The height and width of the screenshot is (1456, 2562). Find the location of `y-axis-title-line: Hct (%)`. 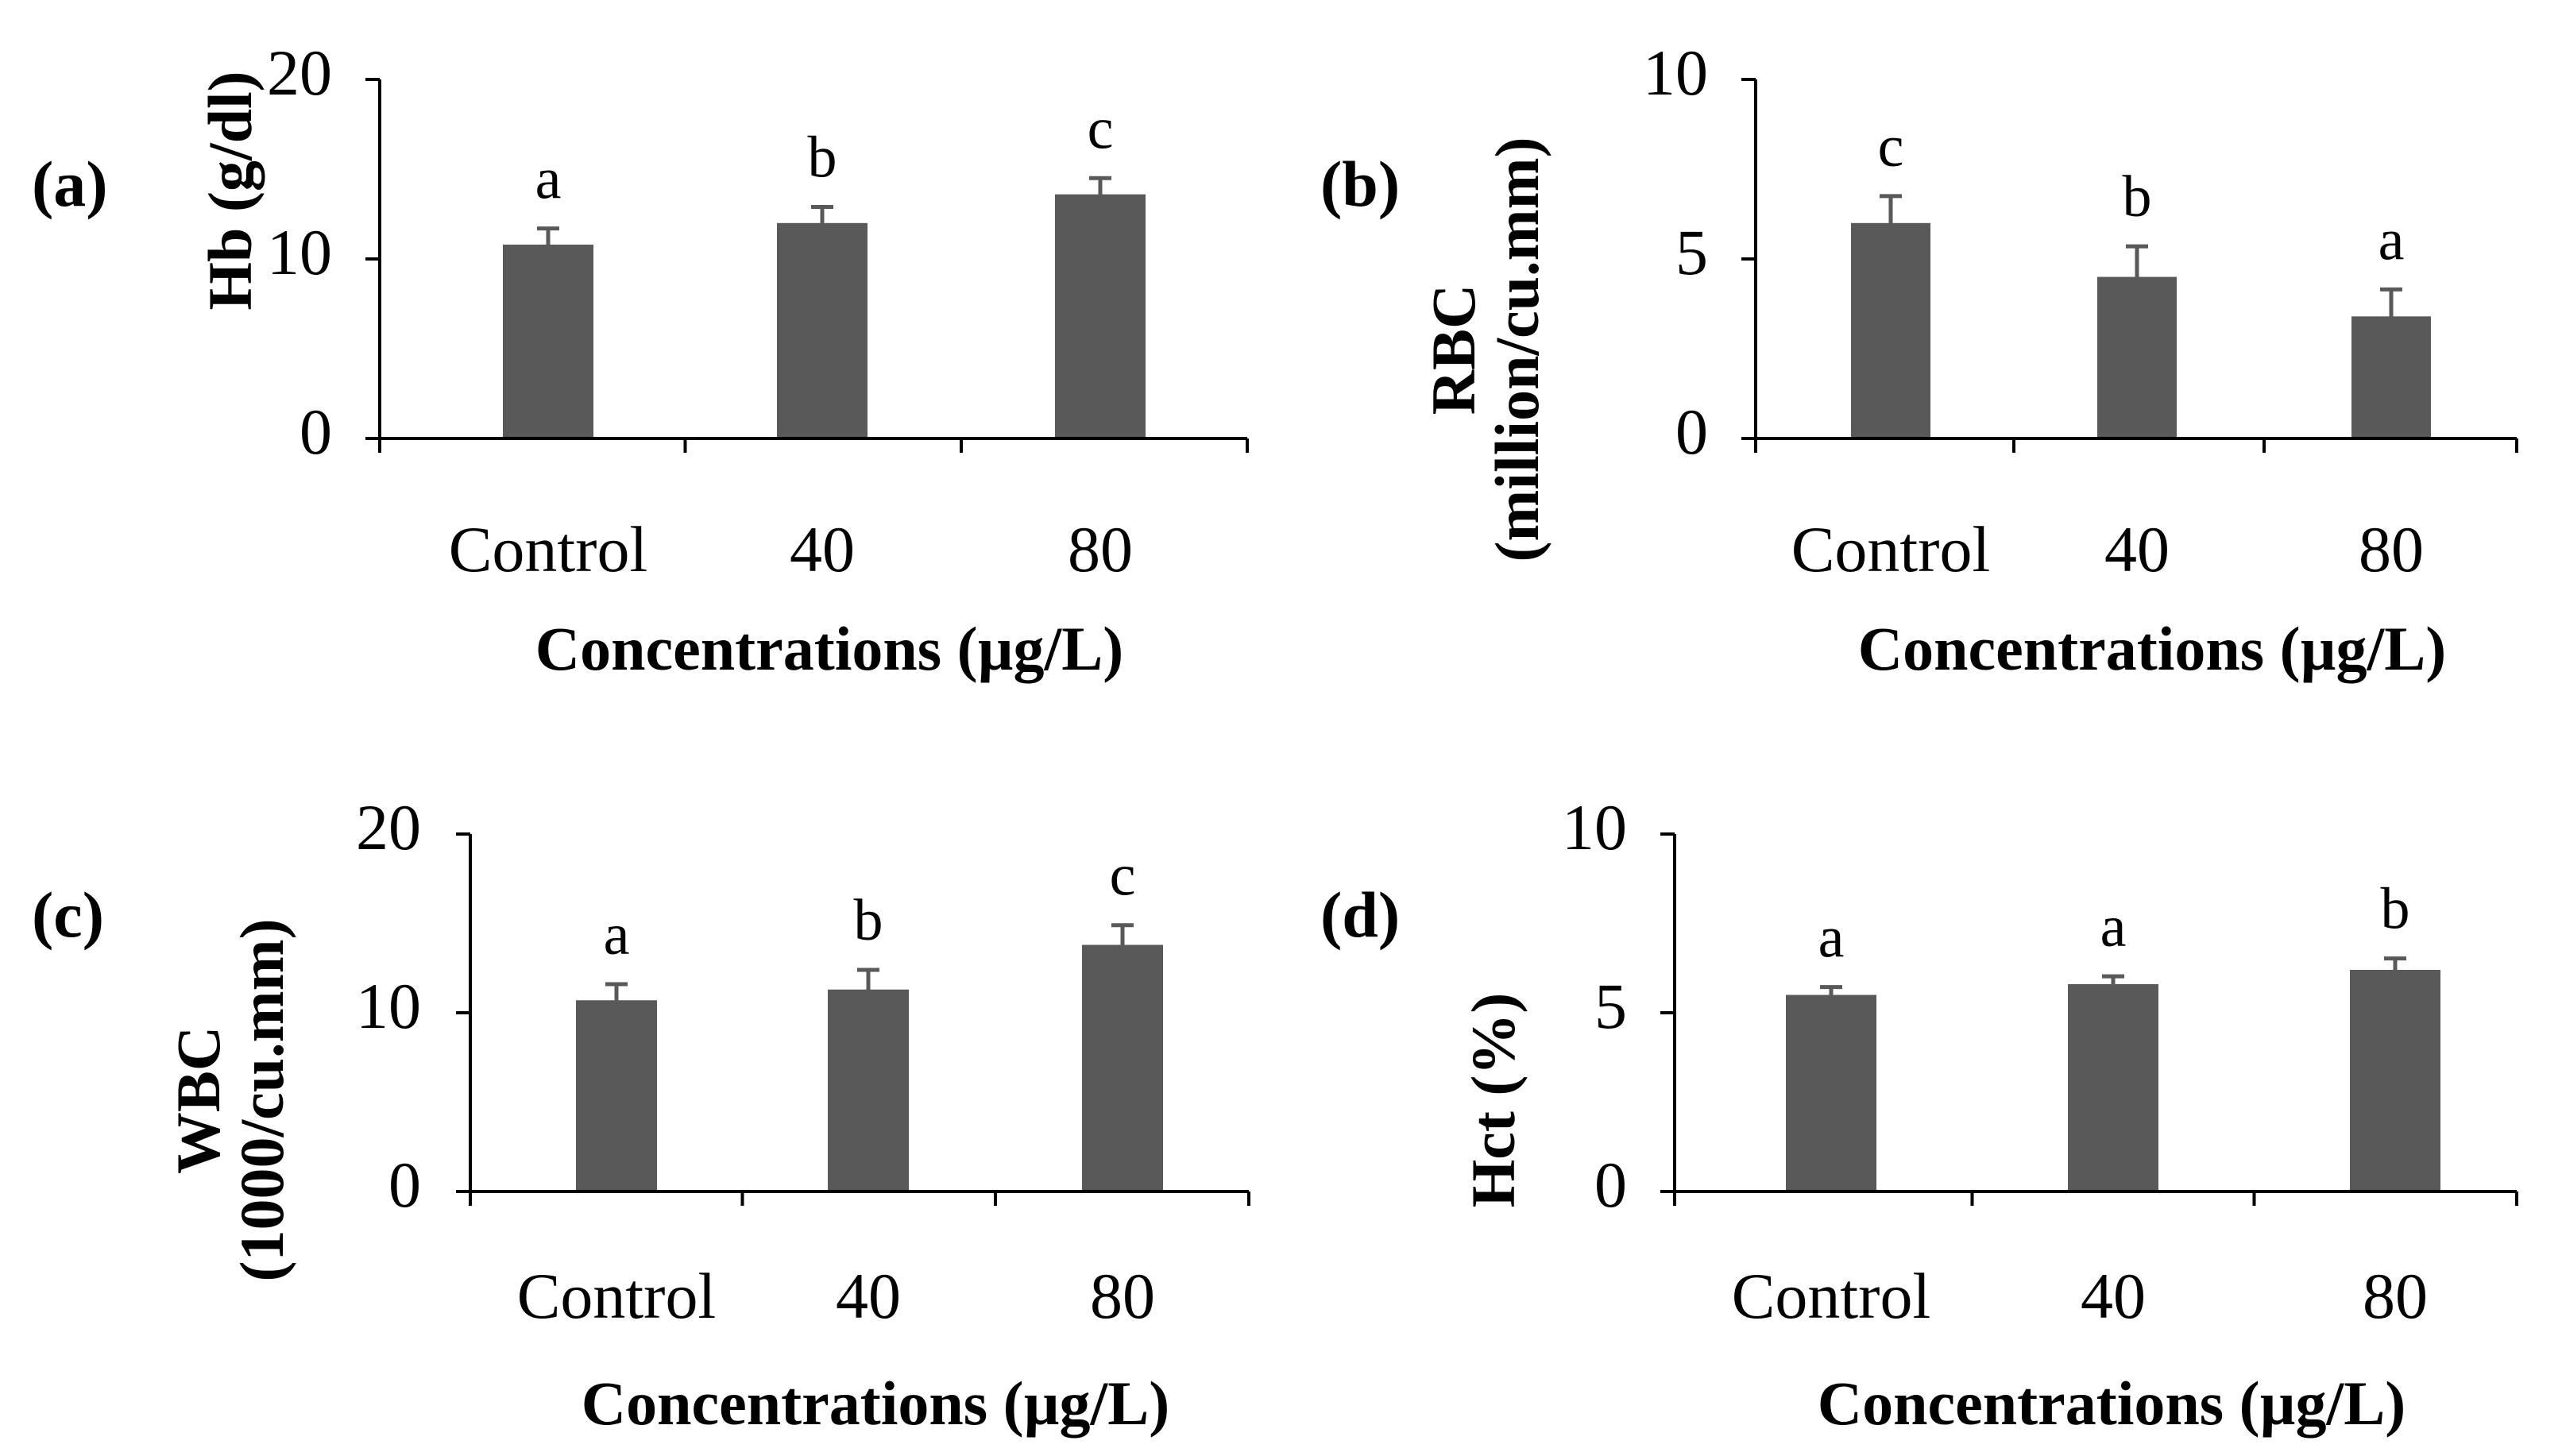

y-axis-title-line: Hct (%) is located at coordinates (1493, 1100).